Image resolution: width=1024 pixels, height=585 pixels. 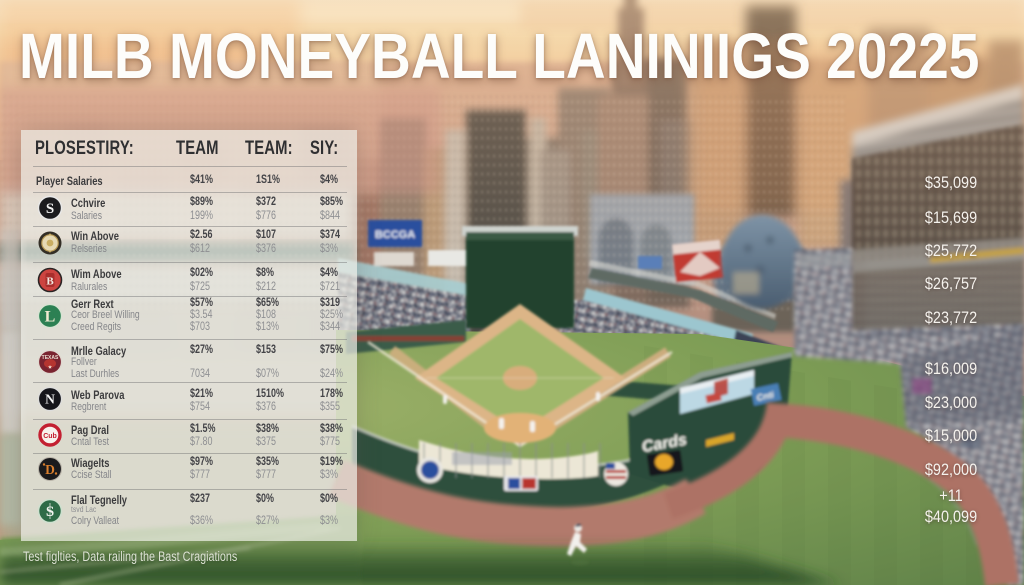 What do you see at coordinates (50, 436) in the screenshot?
I see `svg-text: Cub` at bounding box center [50, 436].